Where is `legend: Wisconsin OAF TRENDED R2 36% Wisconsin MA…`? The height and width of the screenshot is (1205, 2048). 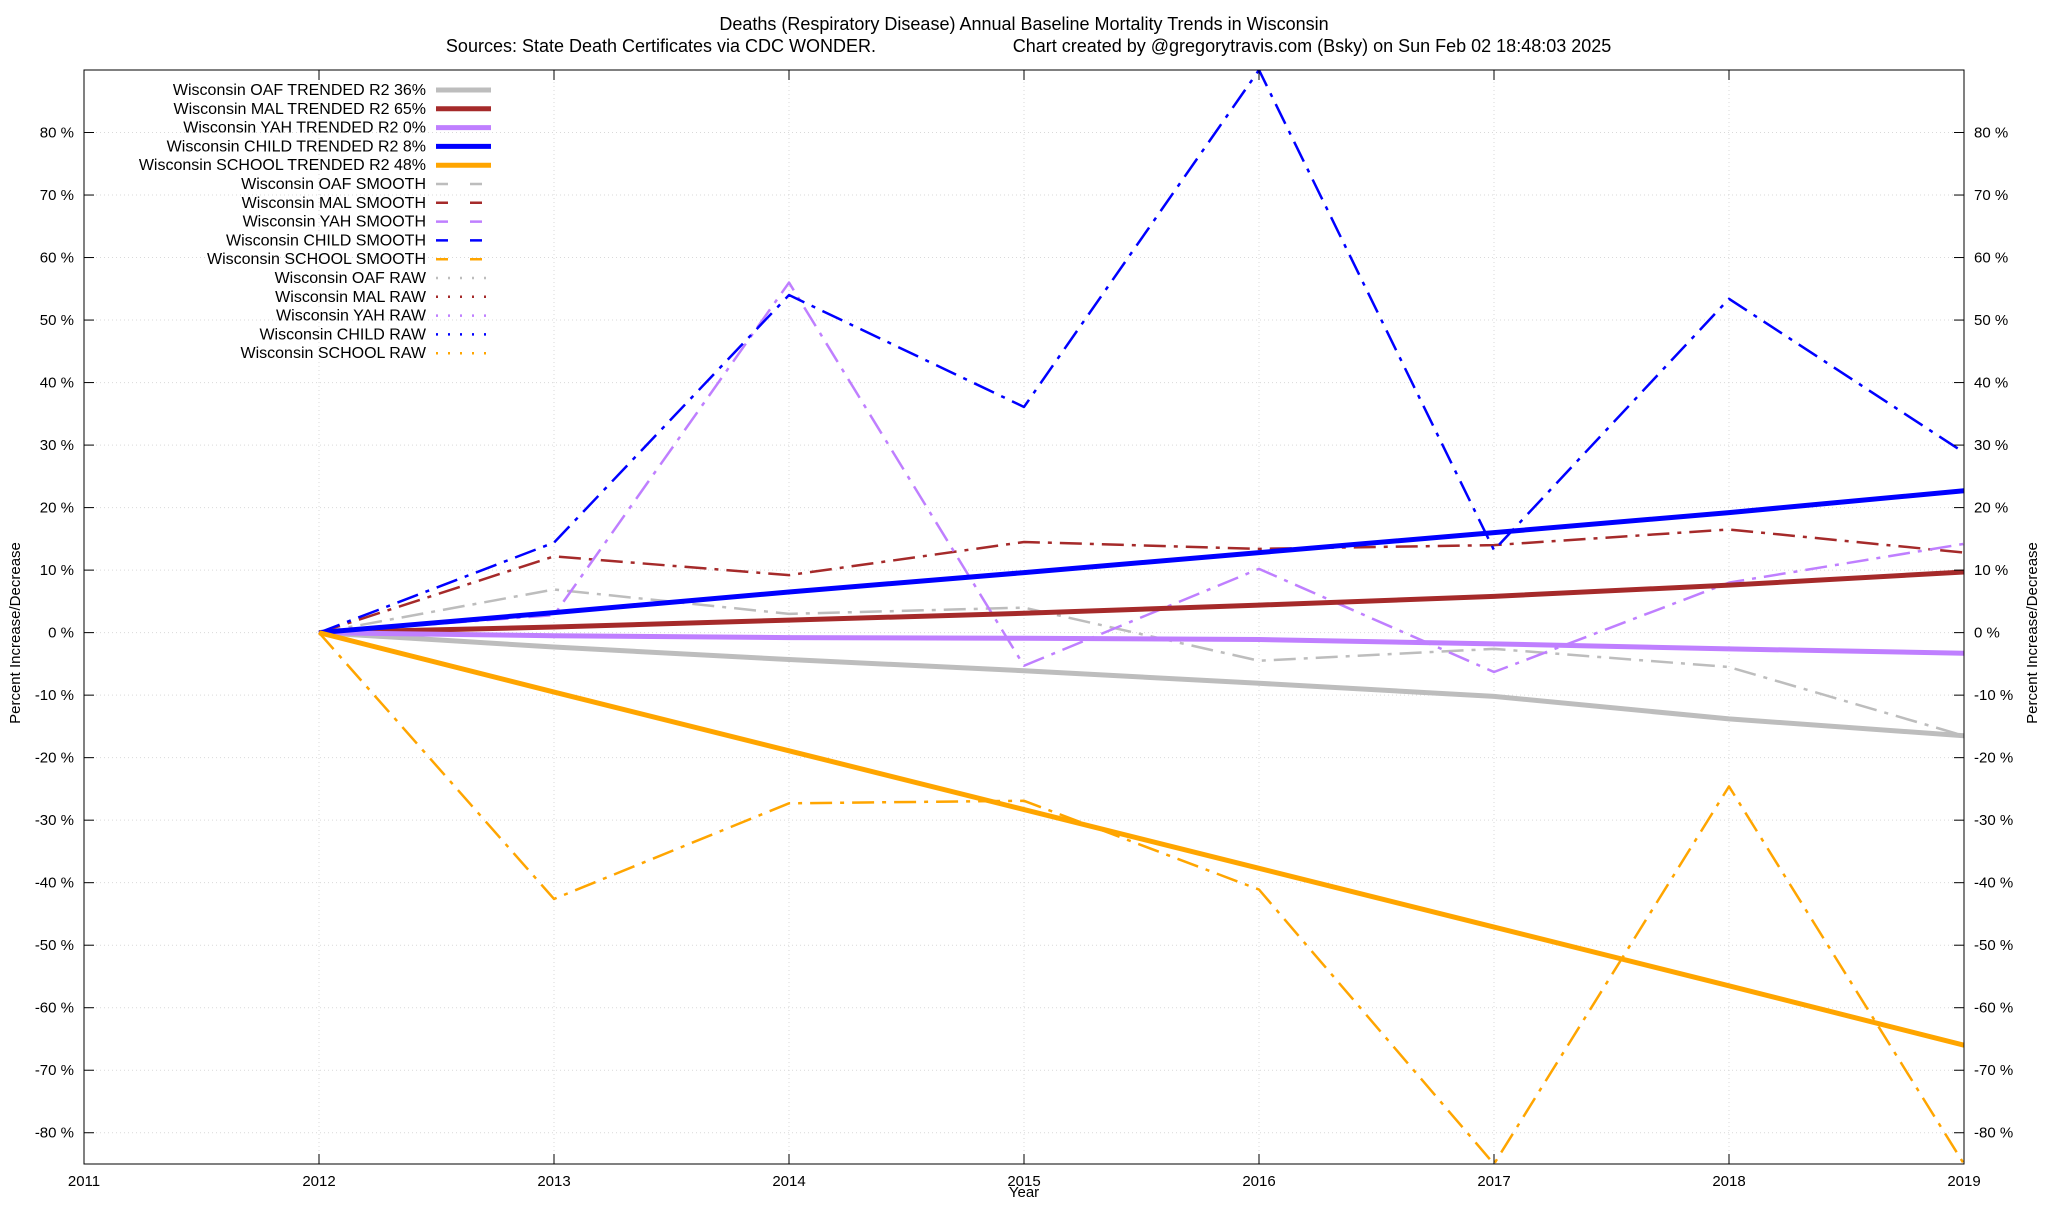 legend: Wisconsin OAF TRENDED R2 36% Wisconsin MA… is located at coordinates (315, 222).